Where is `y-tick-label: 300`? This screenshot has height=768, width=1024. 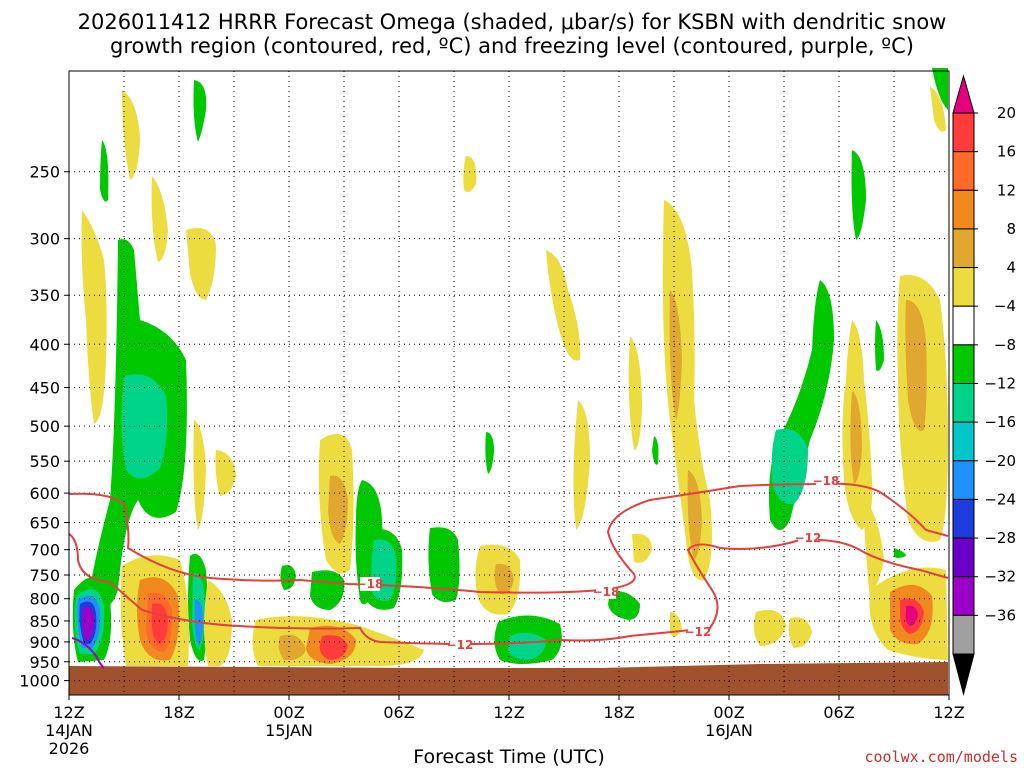
y-tick-label: 300 is located at coordinates (44, 239).